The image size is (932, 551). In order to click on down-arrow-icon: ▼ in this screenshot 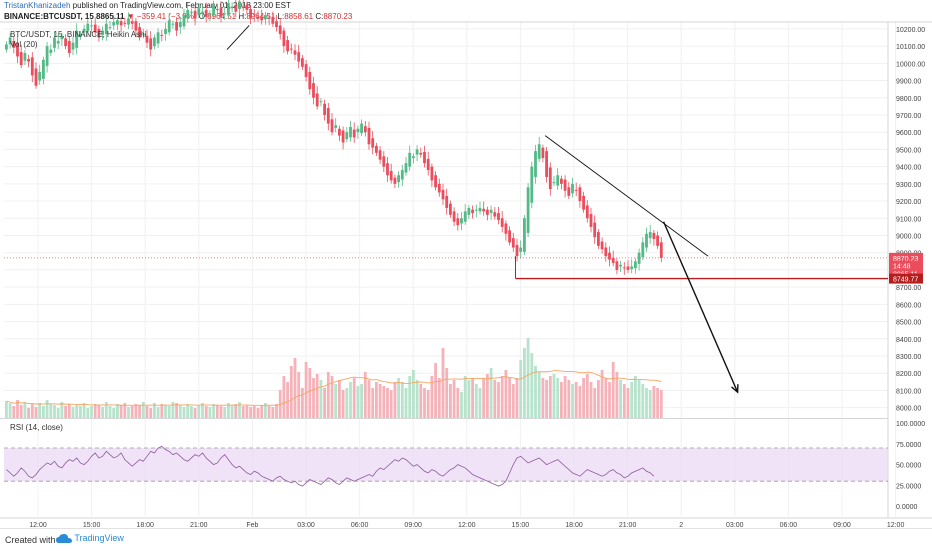, I will do `click(130, 16)`.